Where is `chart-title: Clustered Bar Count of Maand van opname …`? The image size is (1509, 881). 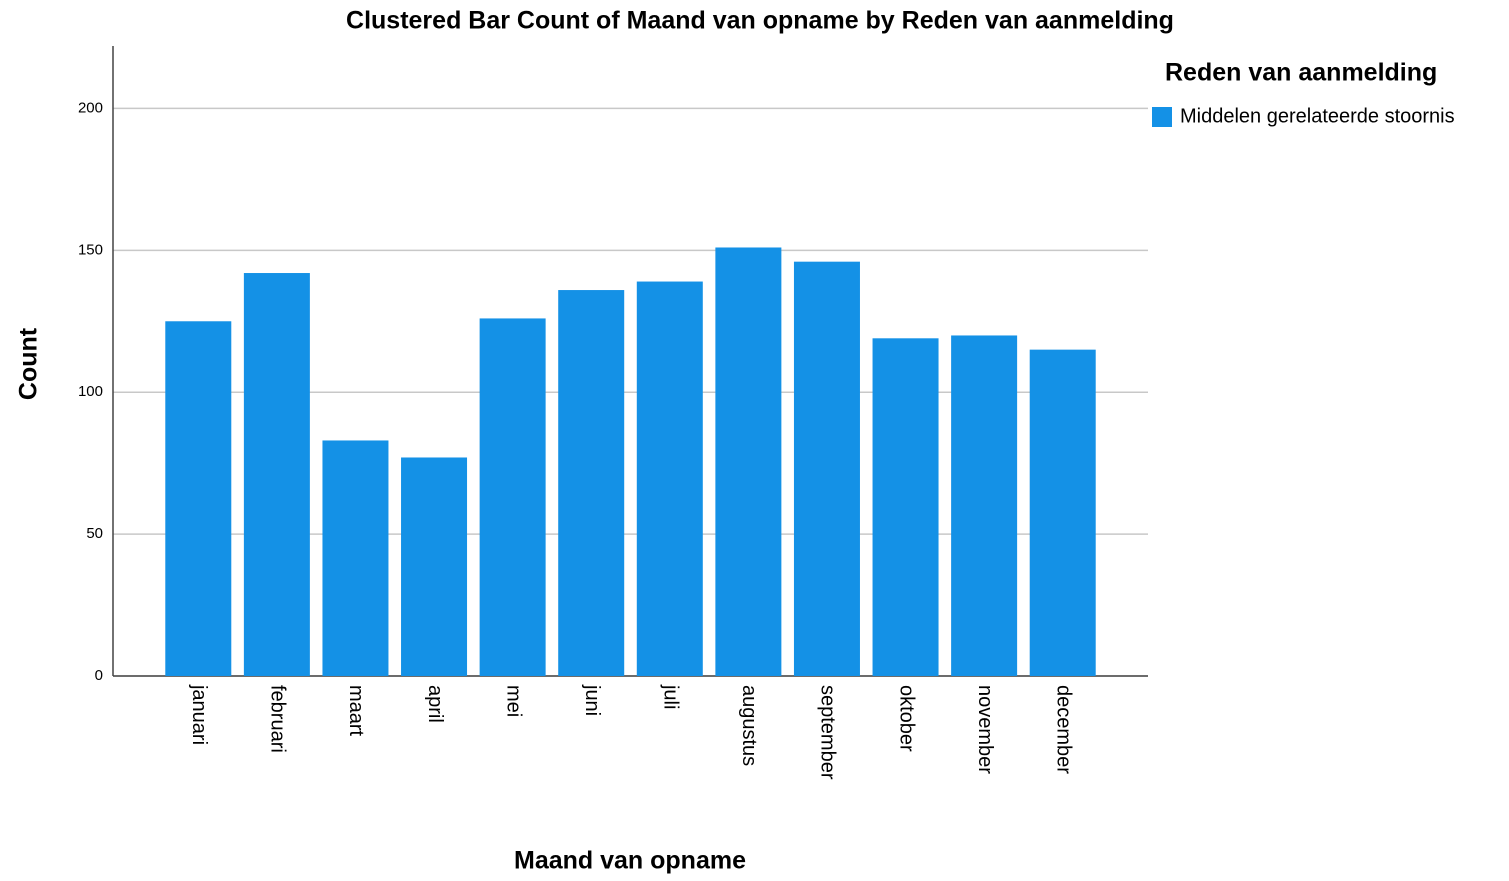 chart-title: Clustered Bar Count of Maand van opname … is located at coordinates (760, 21).